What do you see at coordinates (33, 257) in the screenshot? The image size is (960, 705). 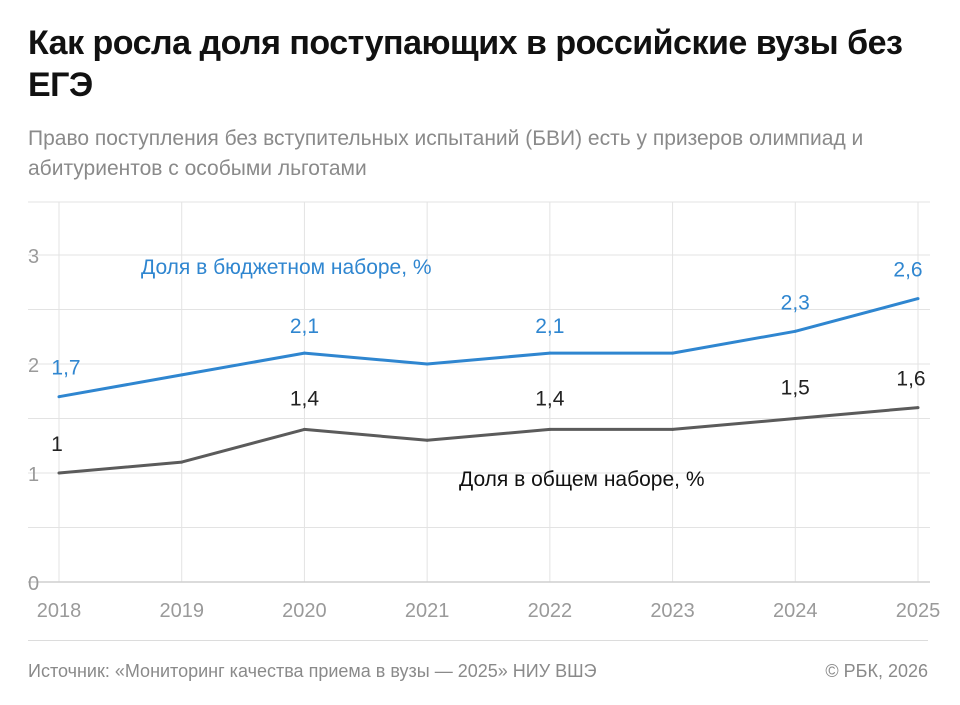 I see `y-tick-label: 3` at bounding box center [33, 257].